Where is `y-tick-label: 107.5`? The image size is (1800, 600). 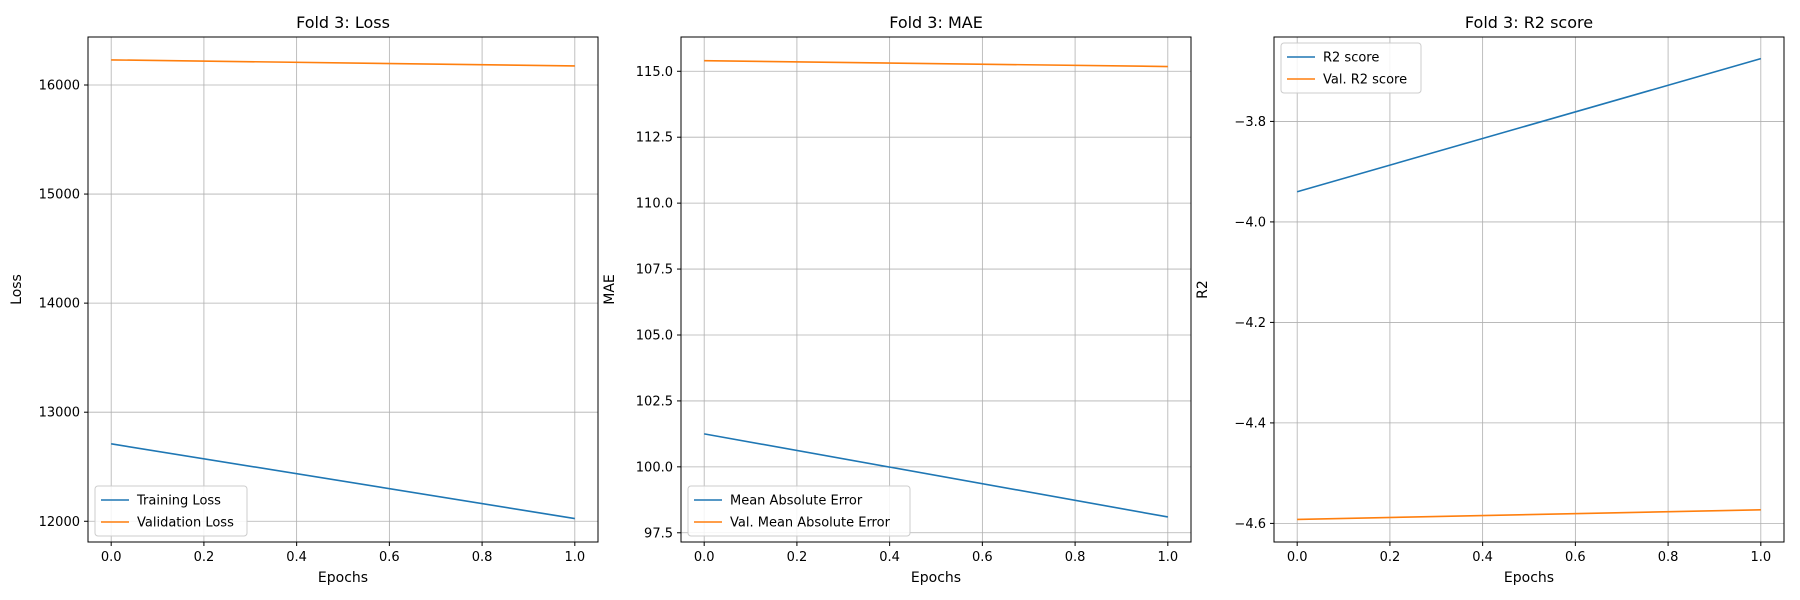
y-tick-label: 107.5 is located at coordinates (654, 270).